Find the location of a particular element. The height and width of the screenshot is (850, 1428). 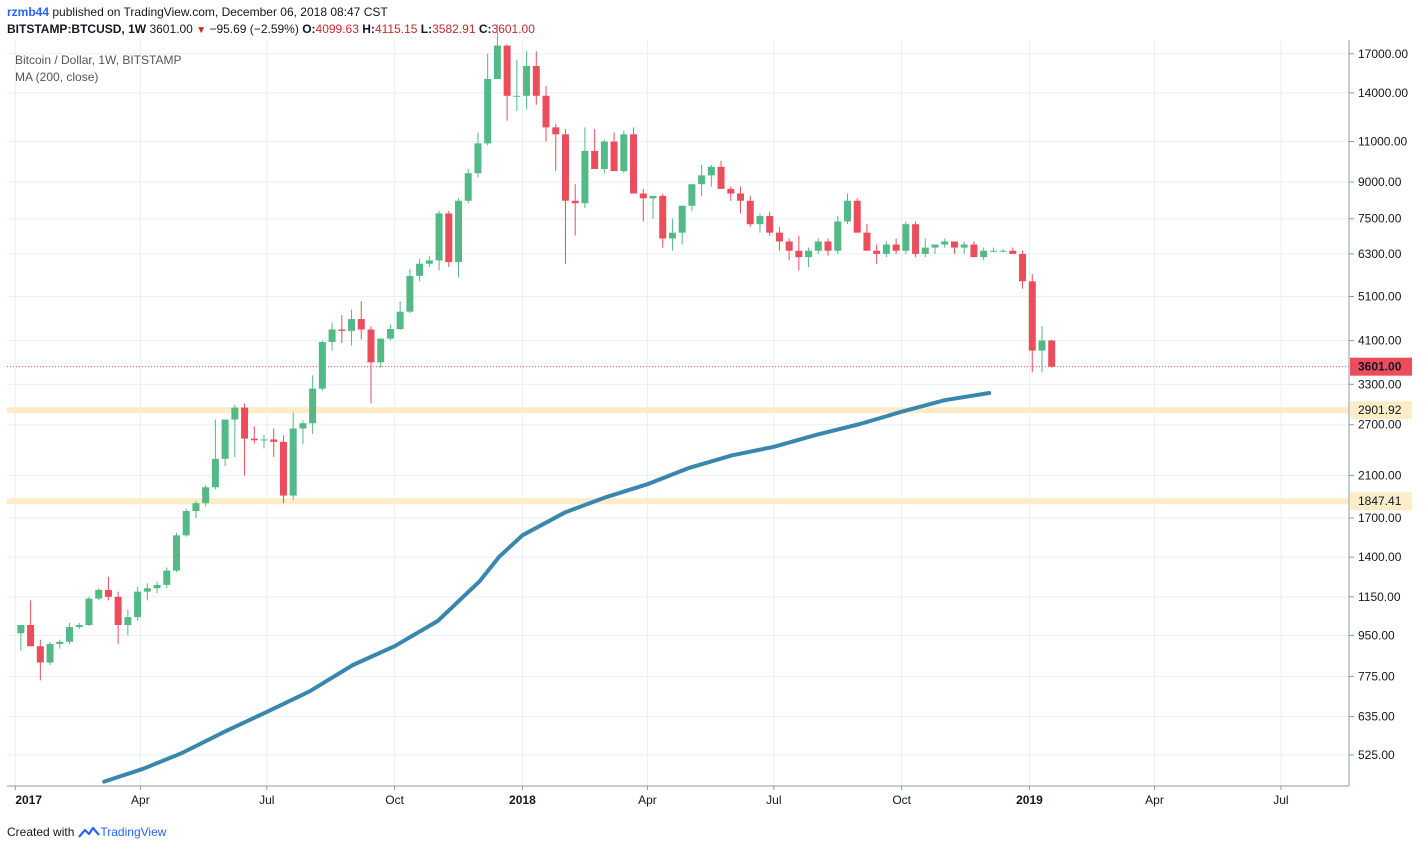

y-tick-label: 2100.00 is located at coordinates (1380, 475).